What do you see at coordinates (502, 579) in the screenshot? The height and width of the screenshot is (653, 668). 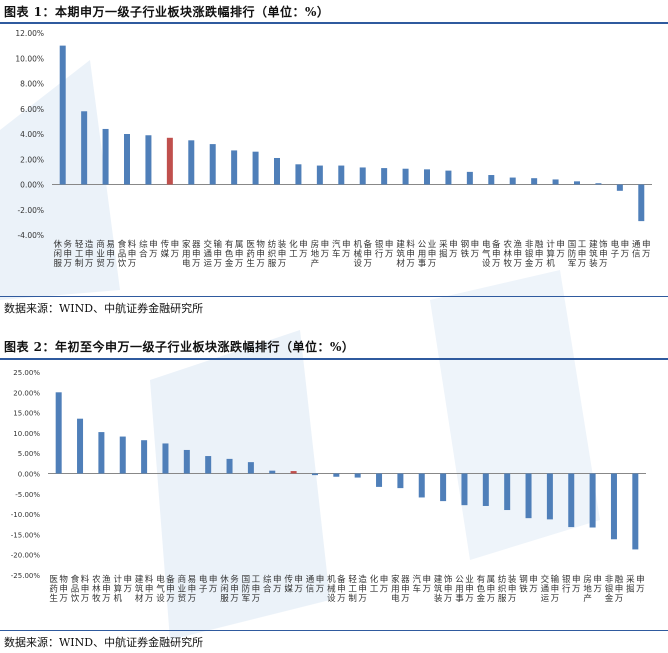 I see `svg-text: 纺` at bounding box center [502, 579].